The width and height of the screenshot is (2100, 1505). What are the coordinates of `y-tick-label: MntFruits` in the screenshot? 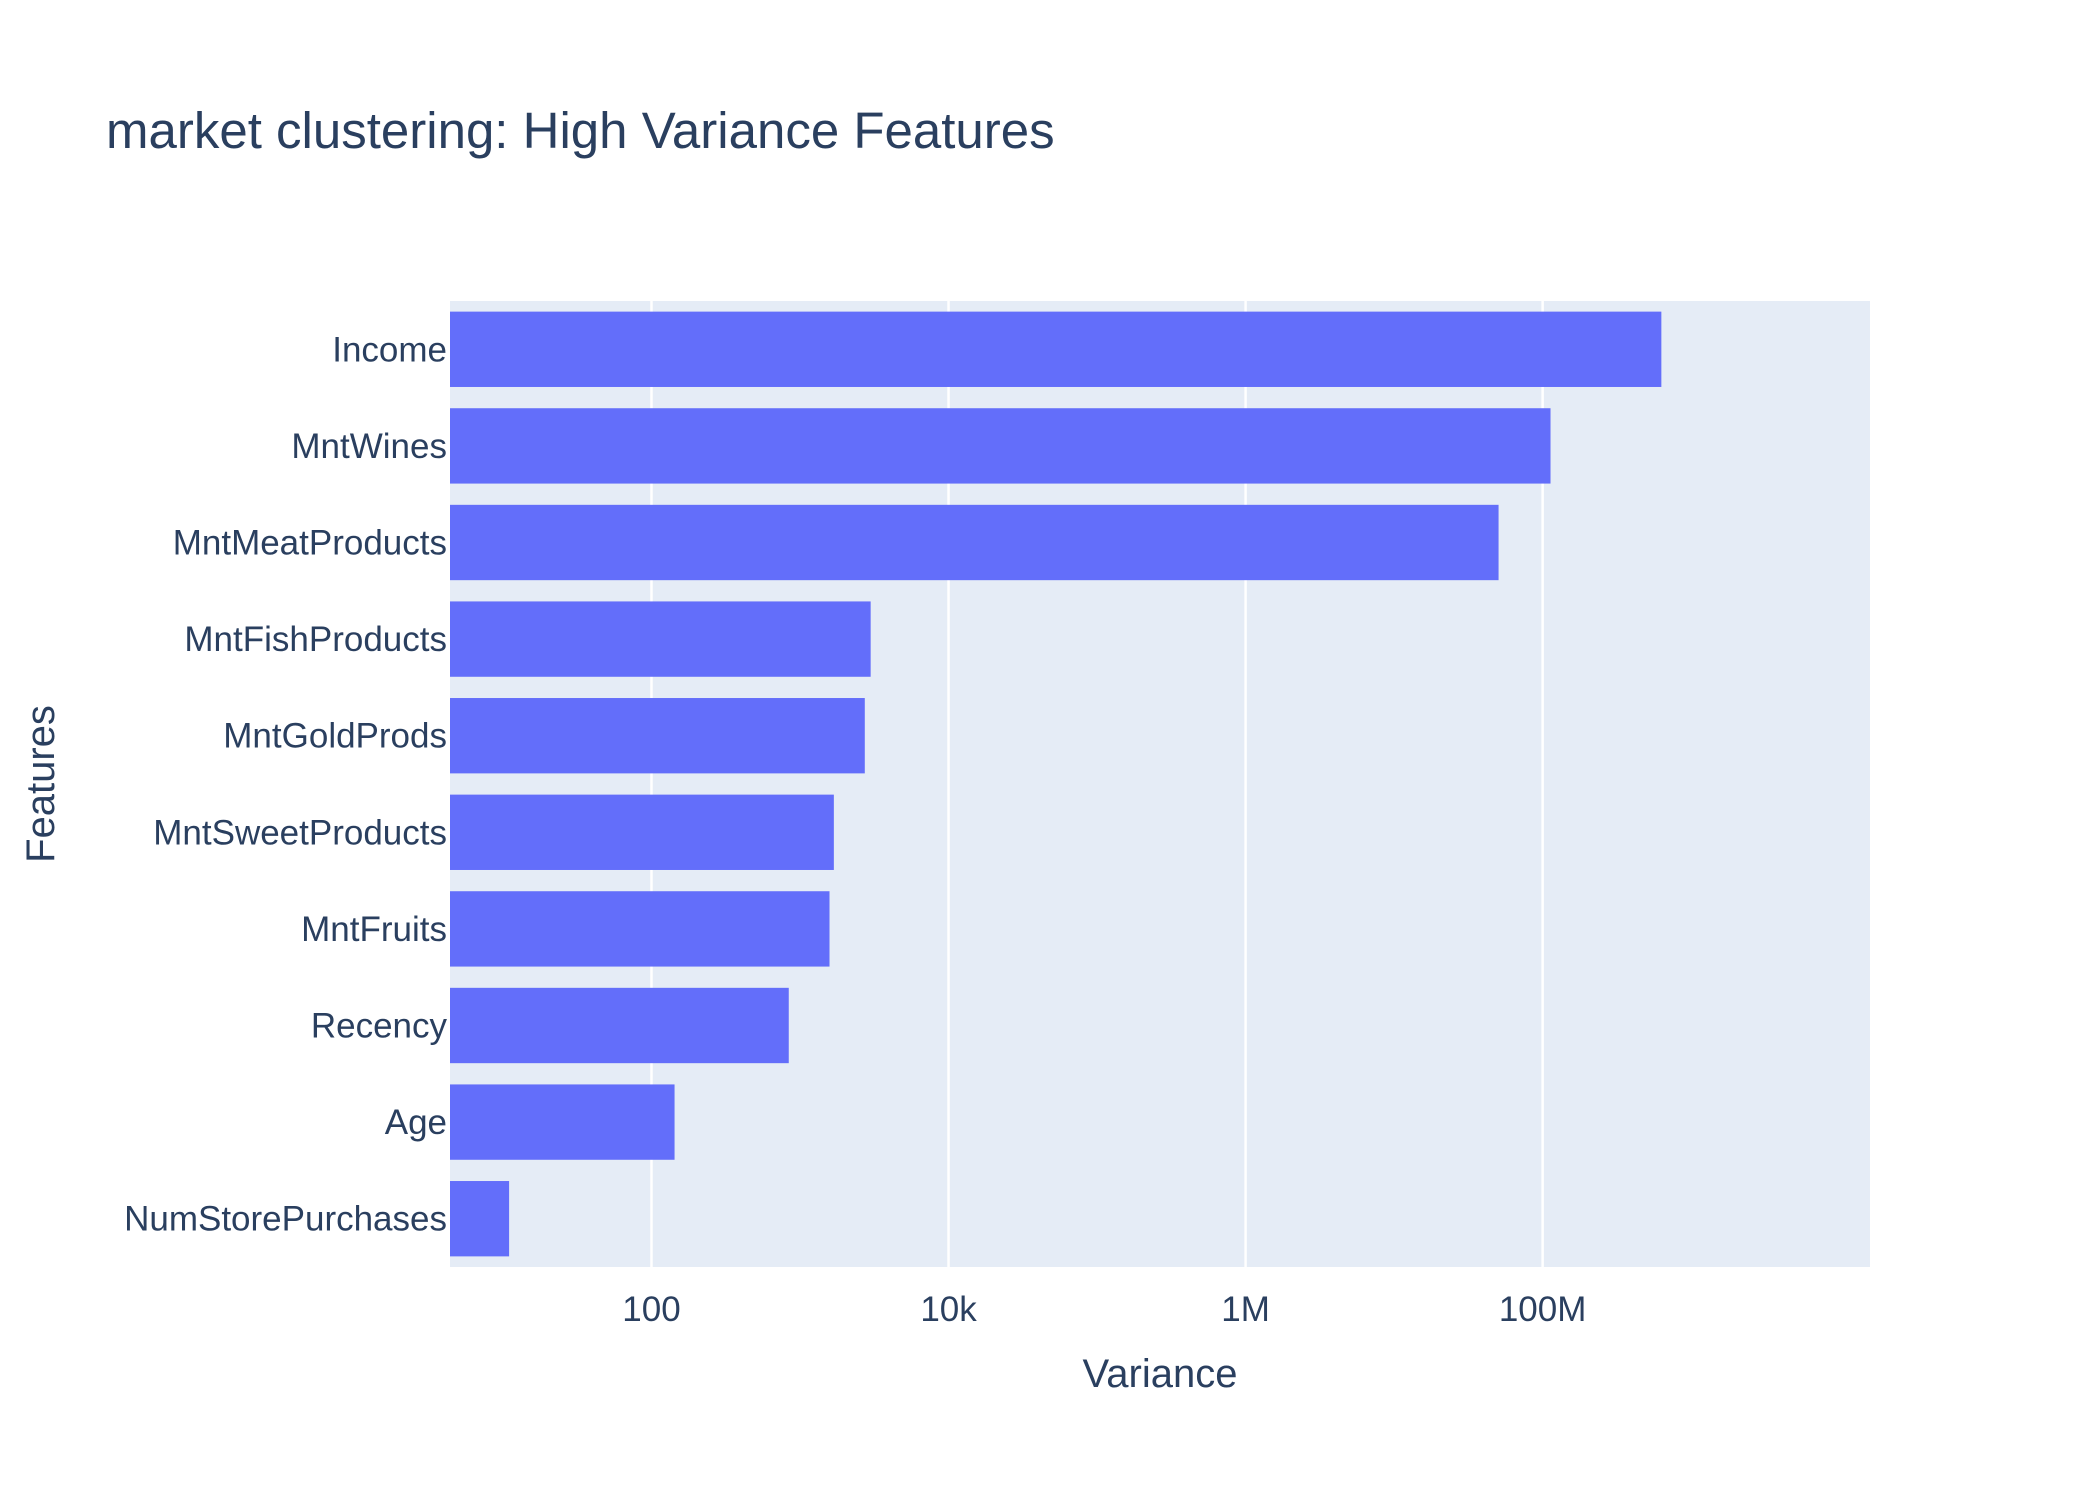 It's located at (374, 929).